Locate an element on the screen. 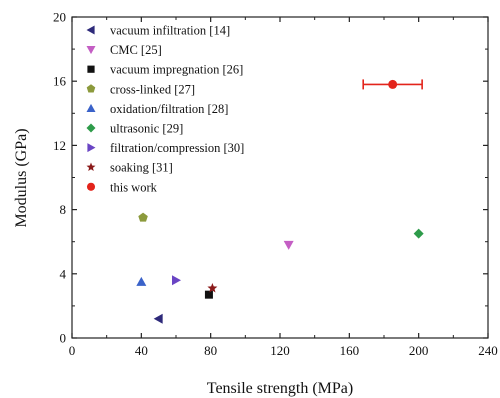 The image size is (500, 398). x-tick-label: 200 is located at coordinates (419, 350).